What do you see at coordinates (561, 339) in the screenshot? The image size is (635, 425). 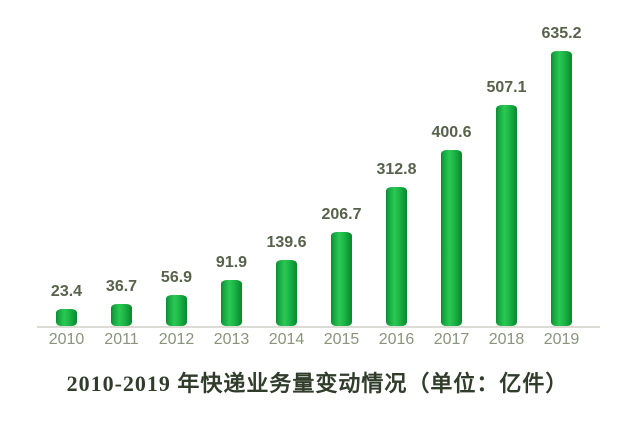 I see `x-axis-tick-label: 2019` at bounding box center [561, 339].